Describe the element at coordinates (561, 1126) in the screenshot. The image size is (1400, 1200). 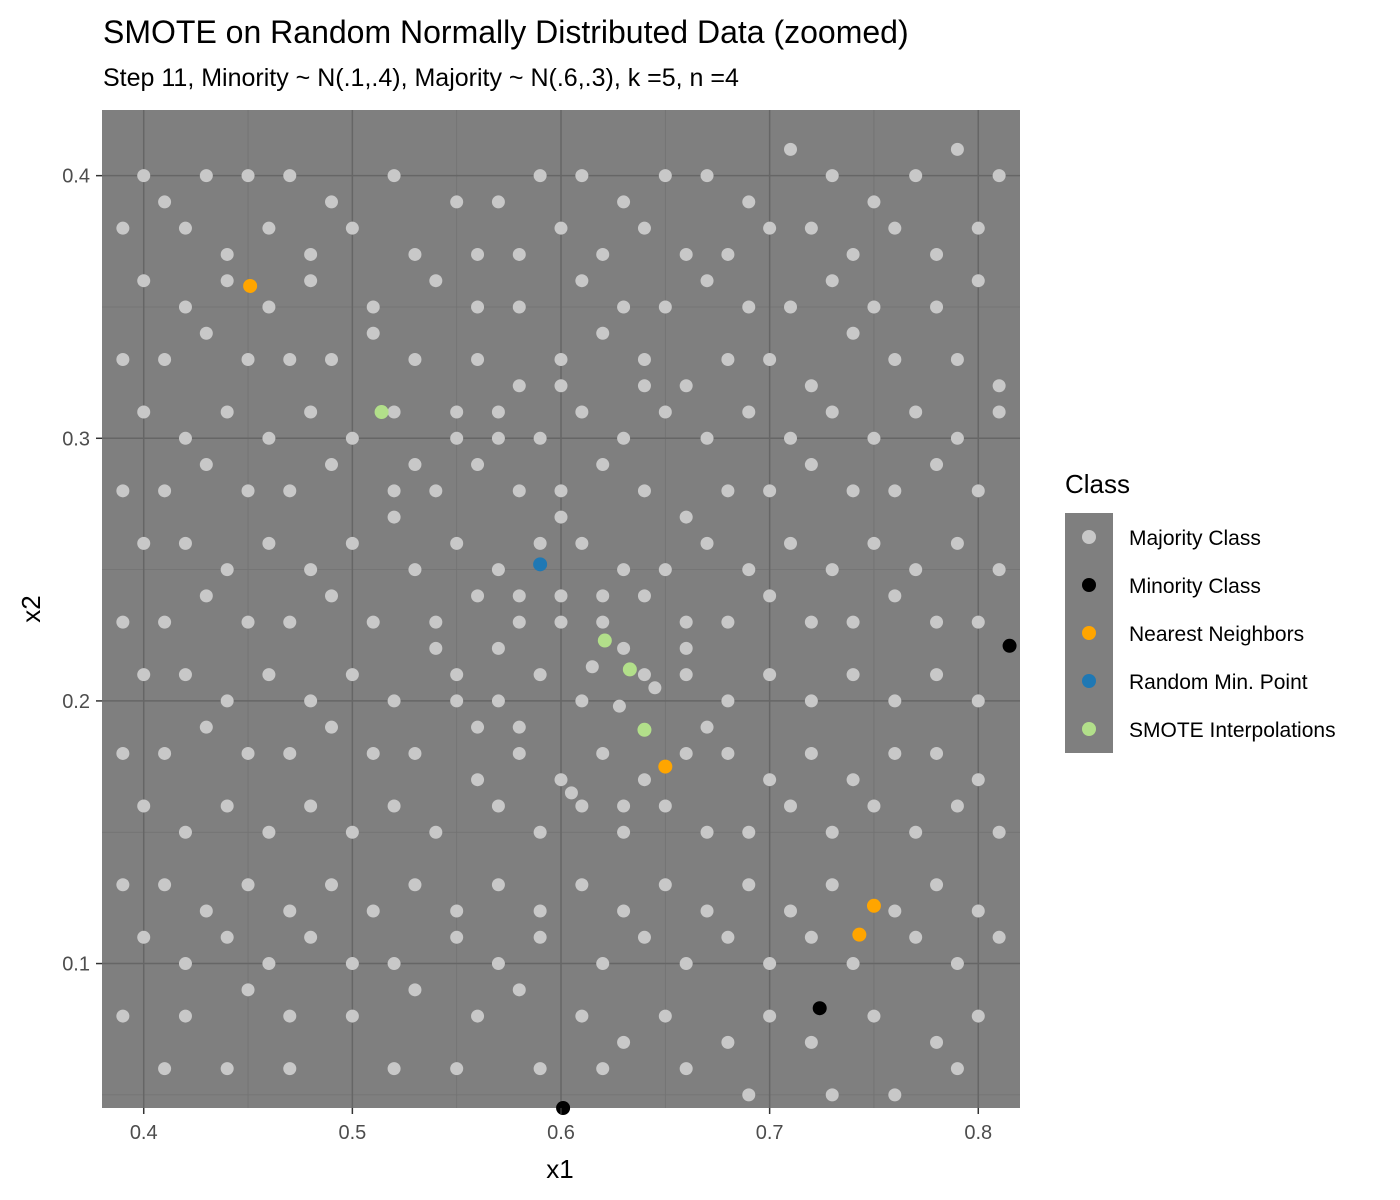
I see `x-axis: 0.4 0.5 0.6 0.7 0.8` at that location.